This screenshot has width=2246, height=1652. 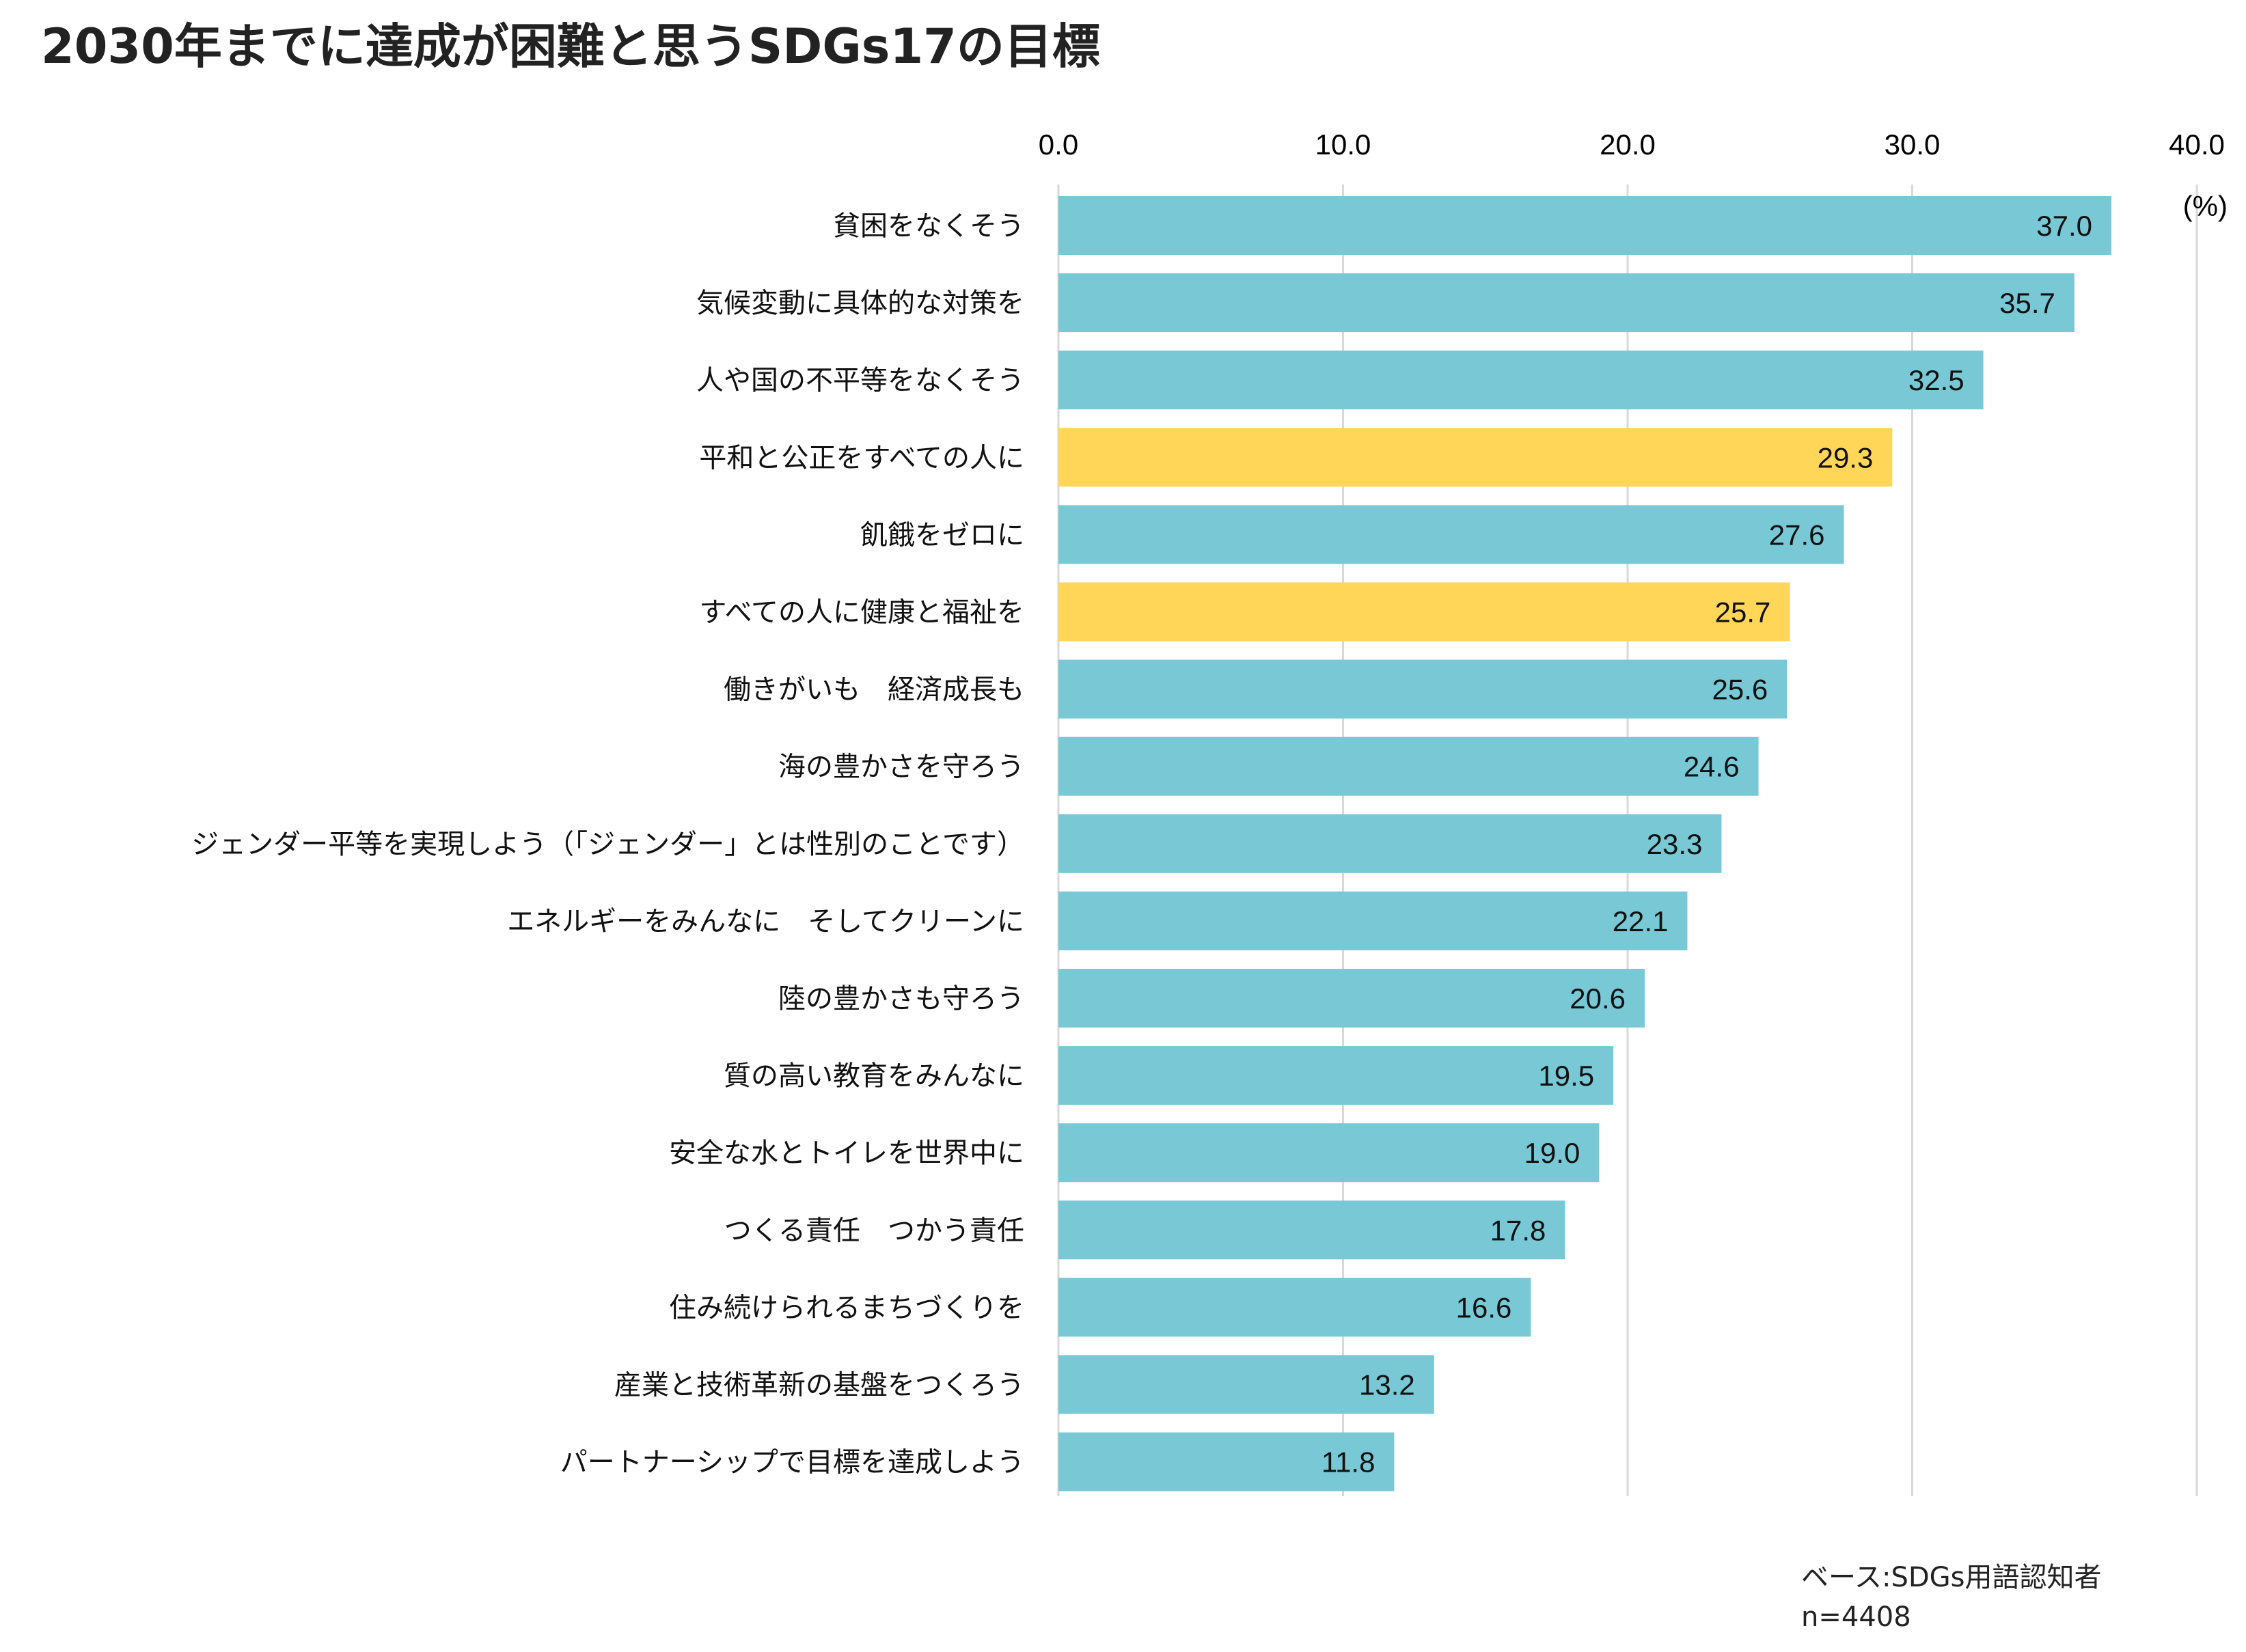 What do you see at coordinates (819, 1385) in the screenshot?
I see `category-label: 産業と技術革新の基盤をつくろう` at bounding box center [819, 1385].